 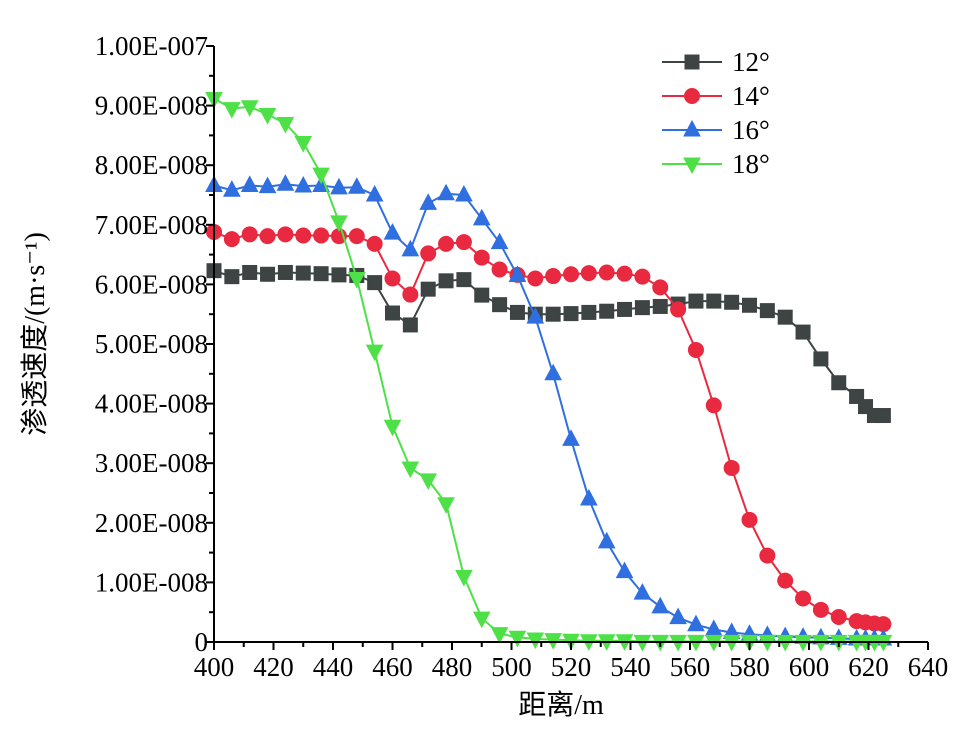 I want to click on x-axis-title: 距离/m, so click(x=561, y=705).